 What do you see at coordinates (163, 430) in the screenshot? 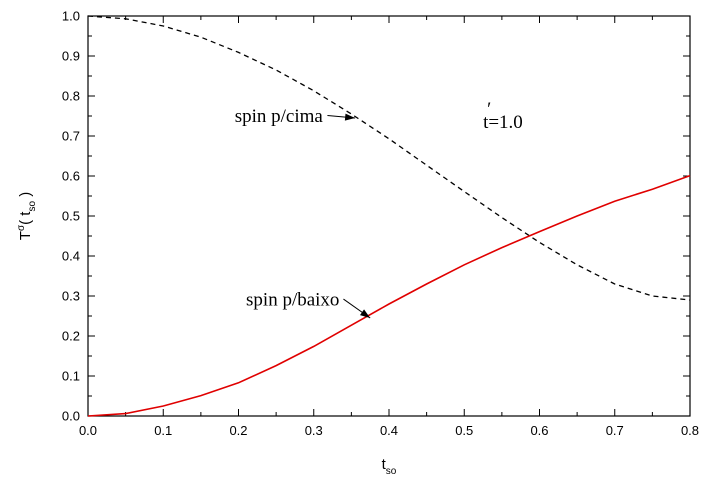
I see `x-tick-label: 0.1` at bounding box center [163, 430].